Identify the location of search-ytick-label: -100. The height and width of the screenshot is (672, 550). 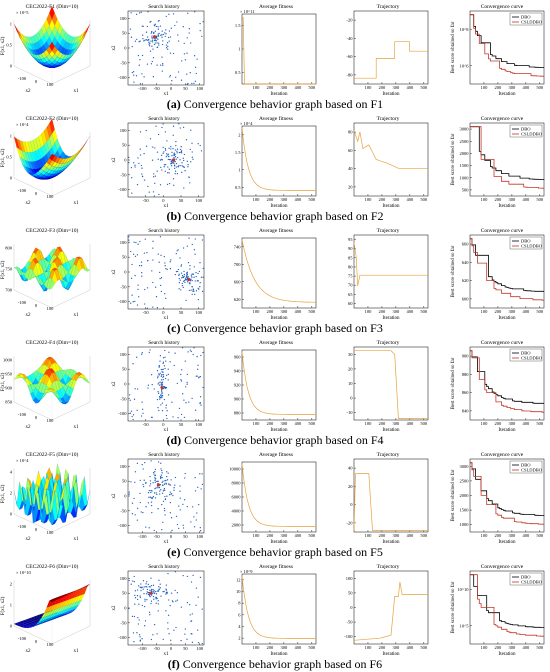
(122, 413).